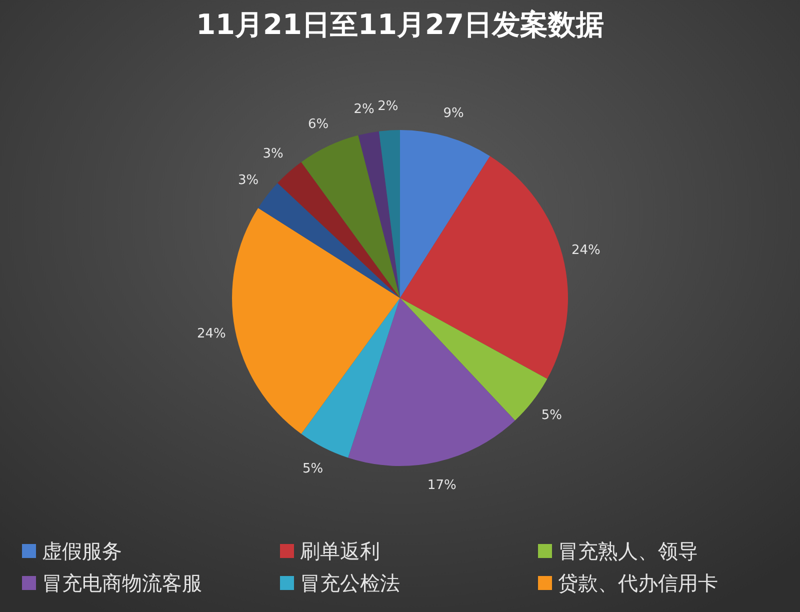 This screenshot has height=612, width=800. Describe the element at coordinates (453, 114) in the screenshot. I see `data-label: 9%` at that location.